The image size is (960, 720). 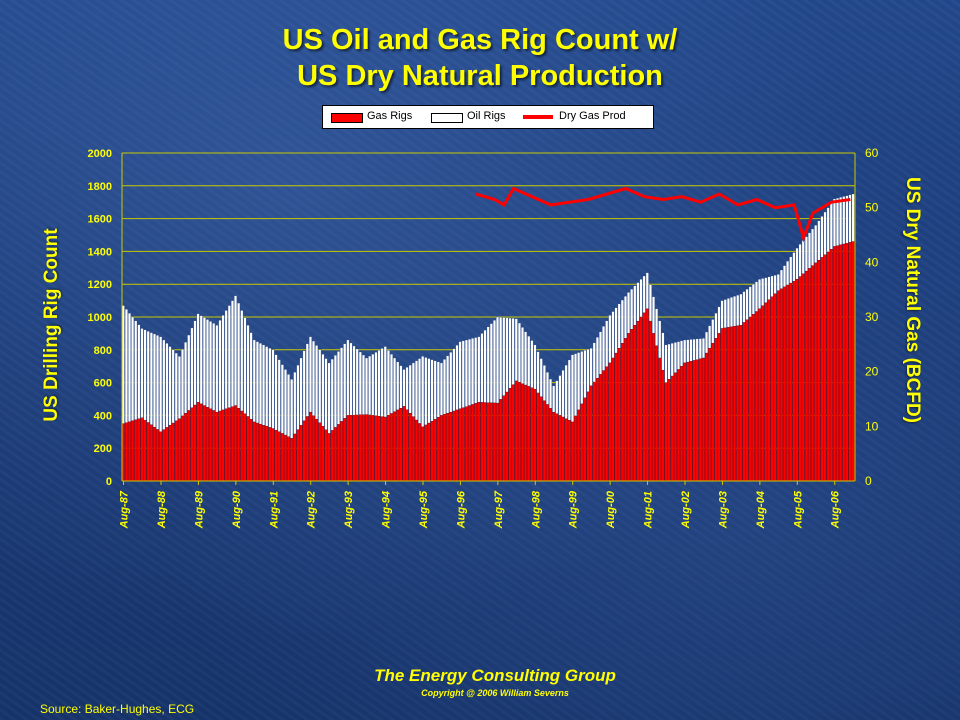 I want to click on x-tick-label: Aug-97, so click(x=499, y=509).